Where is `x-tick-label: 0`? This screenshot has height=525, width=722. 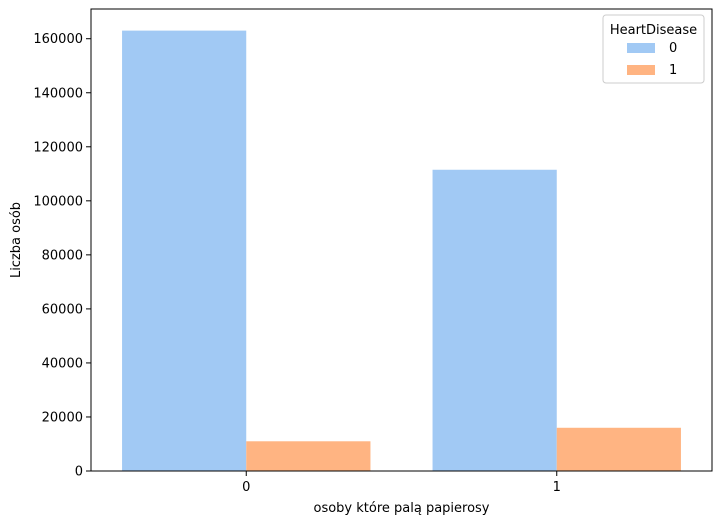 x-tick-label: 0 is located at coordinates (246, 487).